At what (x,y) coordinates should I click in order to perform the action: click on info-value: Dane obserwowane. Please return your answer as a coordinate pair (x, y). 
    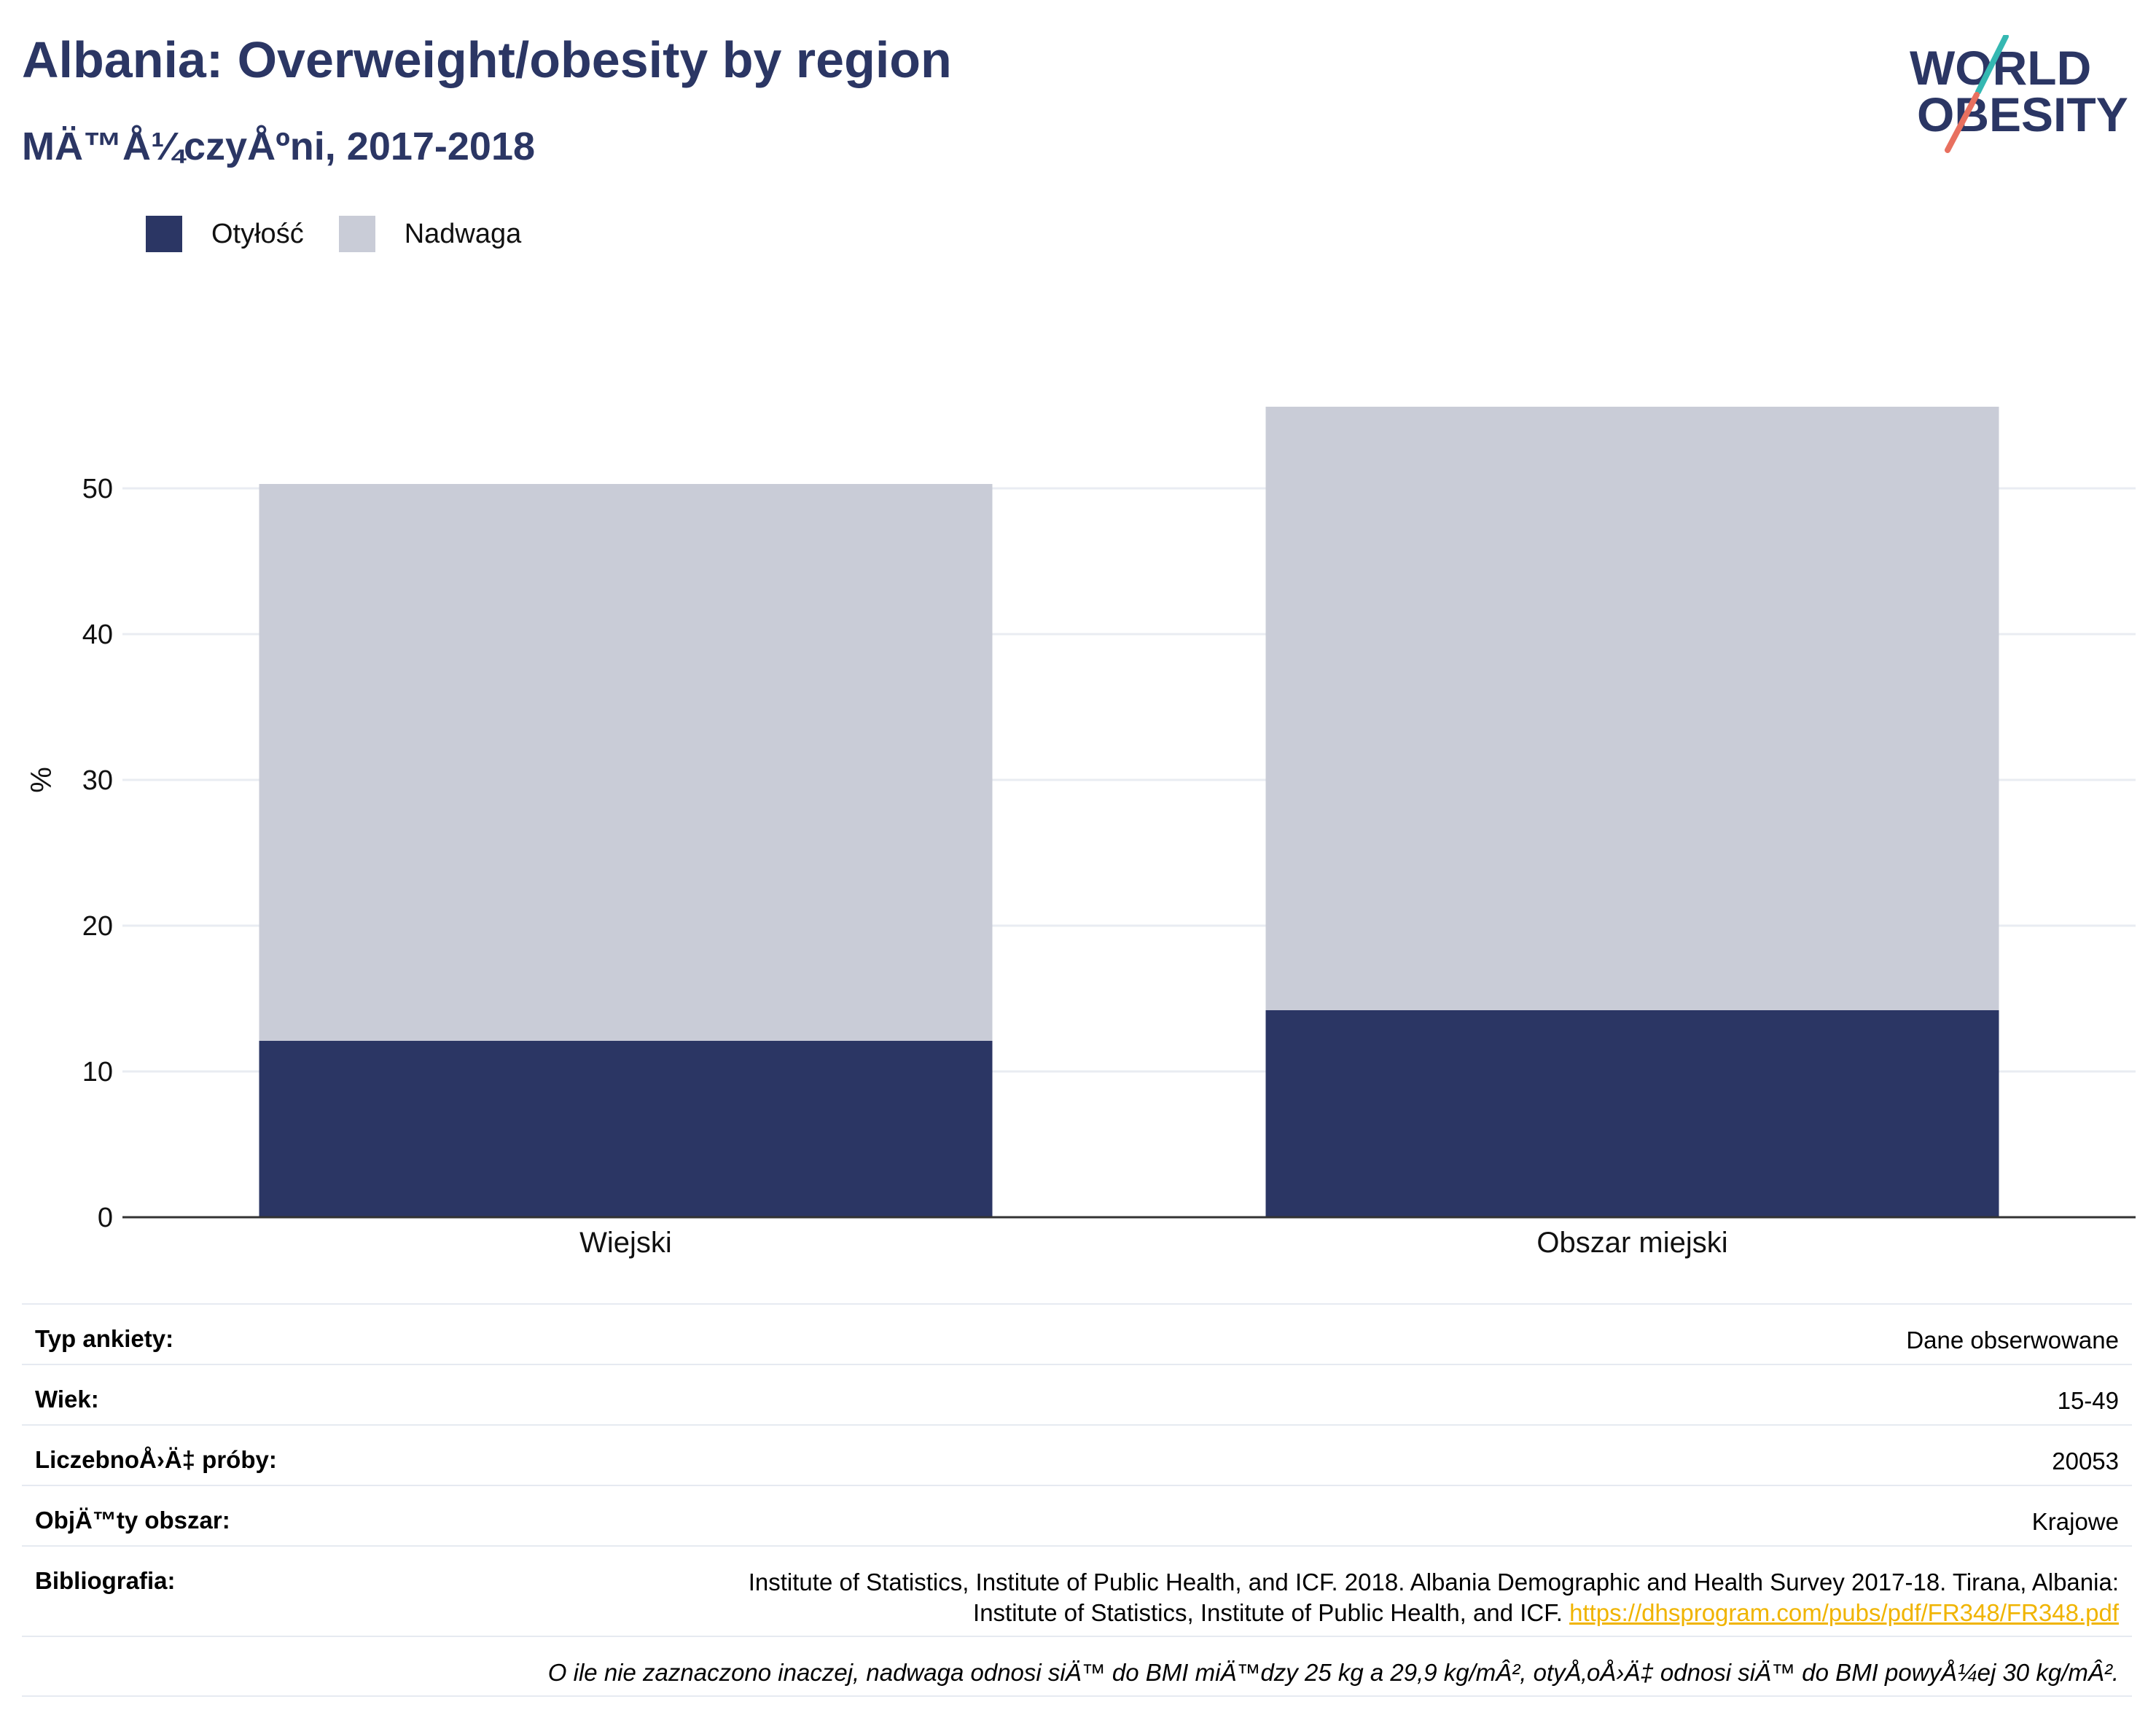
    Looking at the image, I should click on (2012, 1340).